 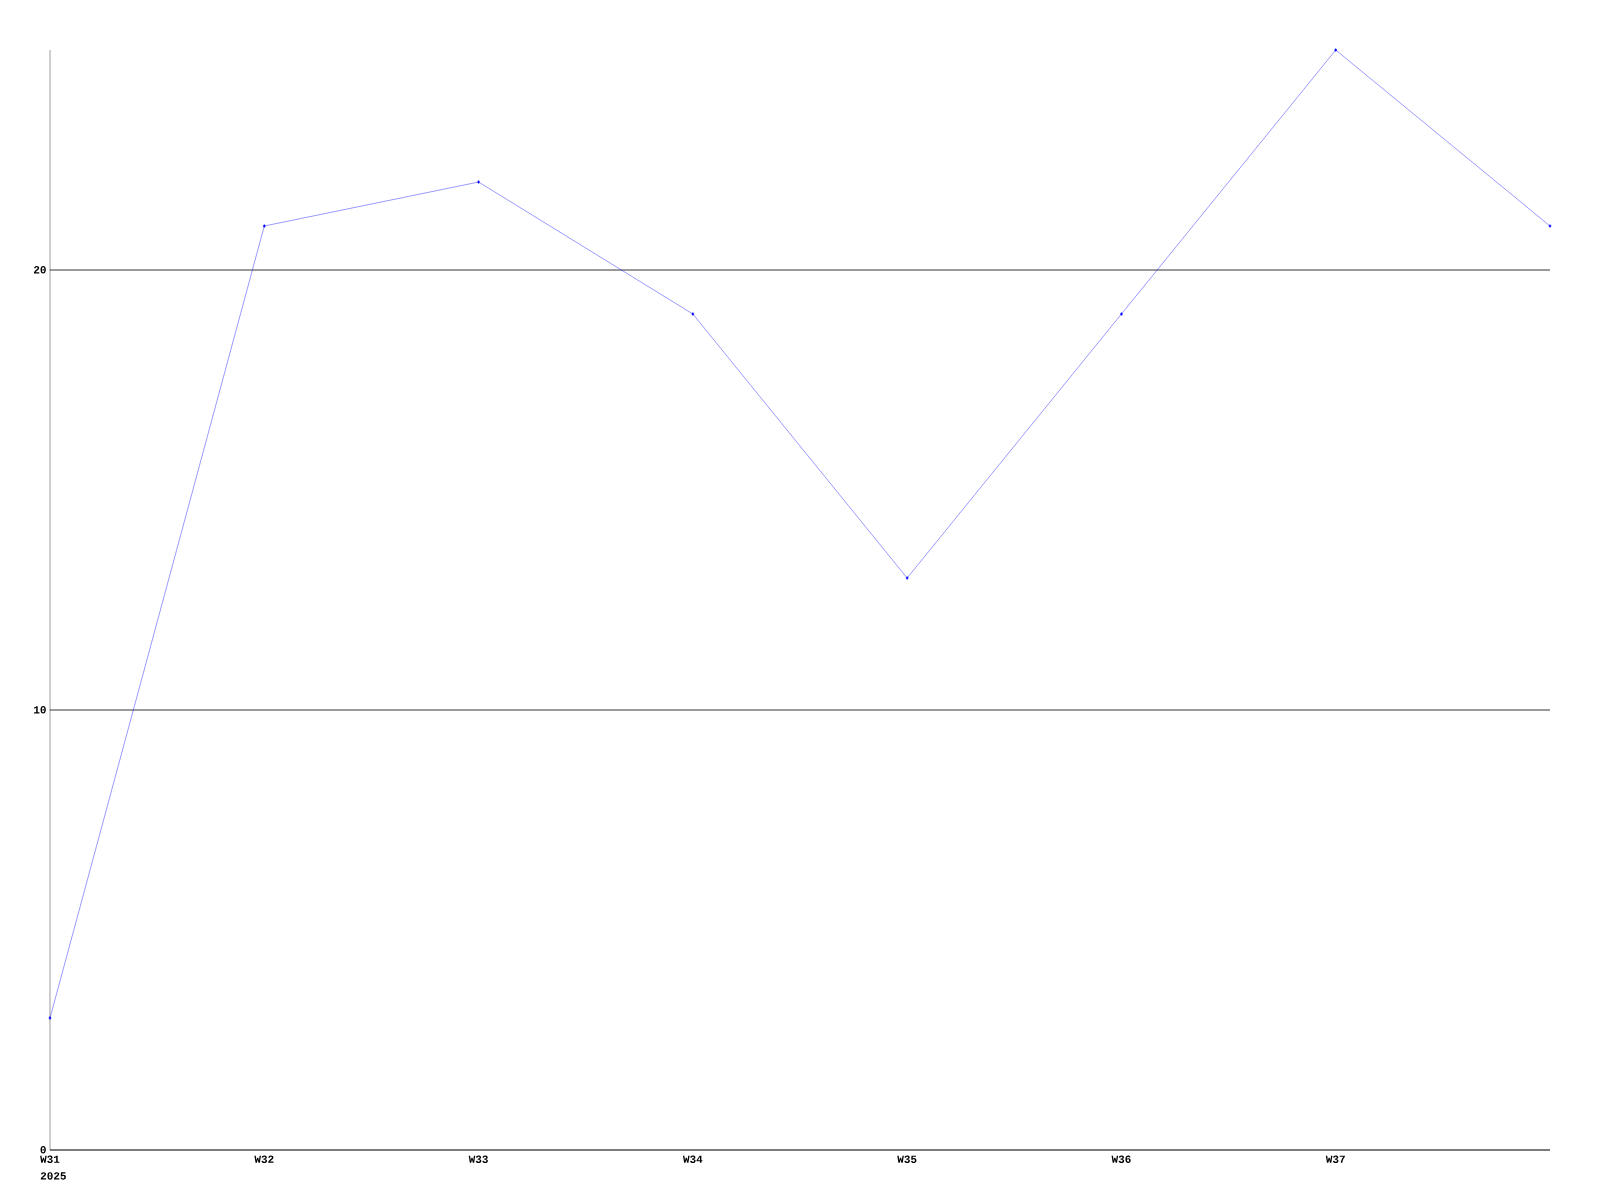 What do you see at coordinates (50, 1159) in the screenshot?
I see `x-tick-label: W31` at bounding box center [50, 1159].